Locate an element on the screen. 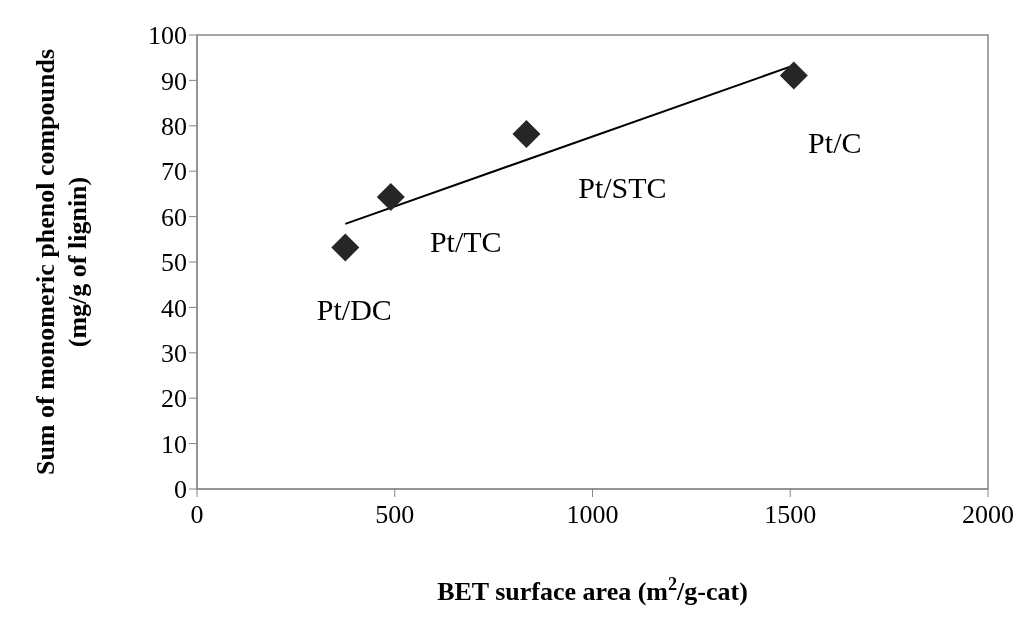 The image size is (1029, 626). y-tick-label: 70 is located at coordinates (174, 172).